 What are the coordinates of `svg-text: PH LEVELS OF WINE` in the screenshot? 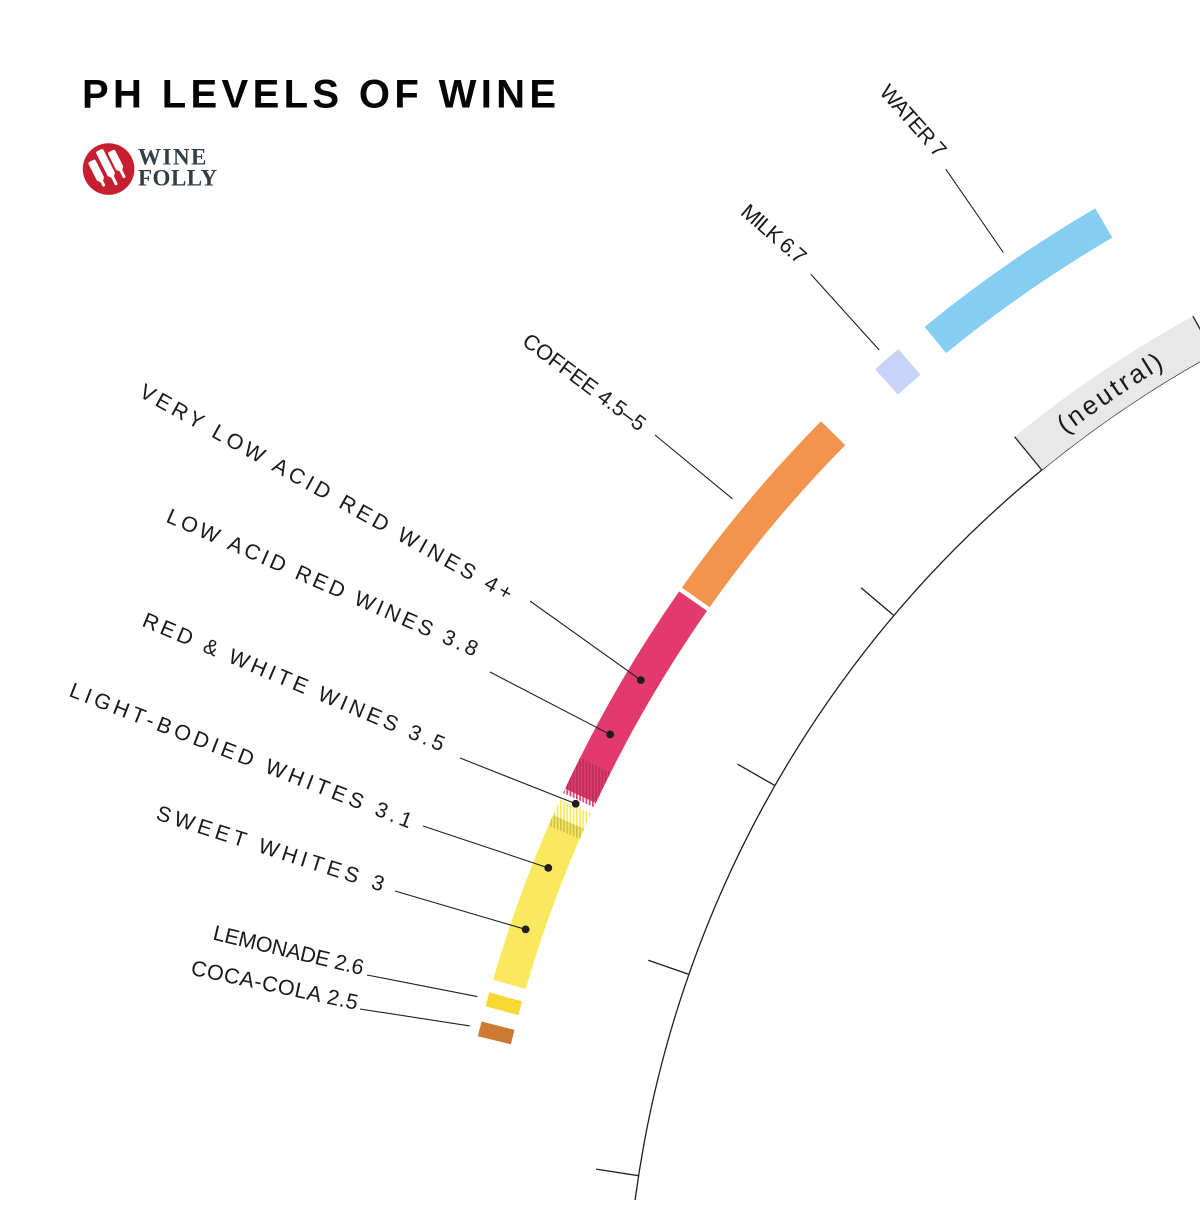 It's located at (321, 95).